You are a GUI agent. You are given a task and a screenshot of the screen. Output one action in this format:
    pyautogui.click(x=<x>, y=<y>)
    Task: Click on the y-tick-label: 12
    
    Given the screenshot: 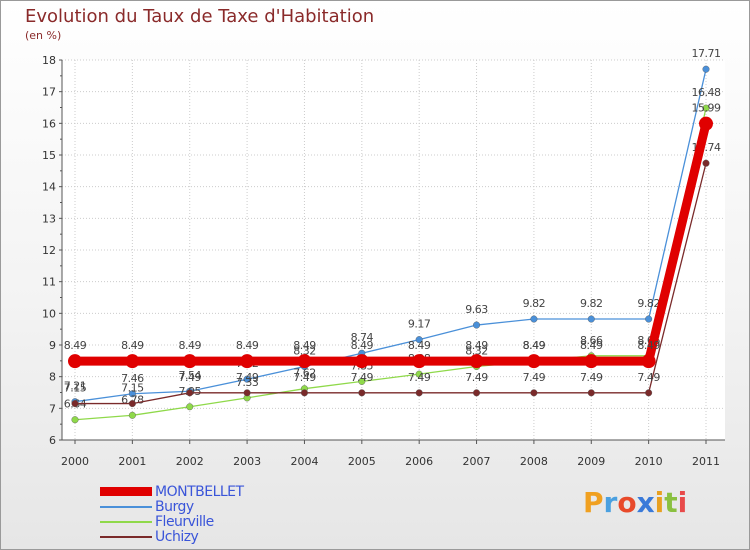 What is the action you would take?
    pyautogui.click(x=49, y=250)
    